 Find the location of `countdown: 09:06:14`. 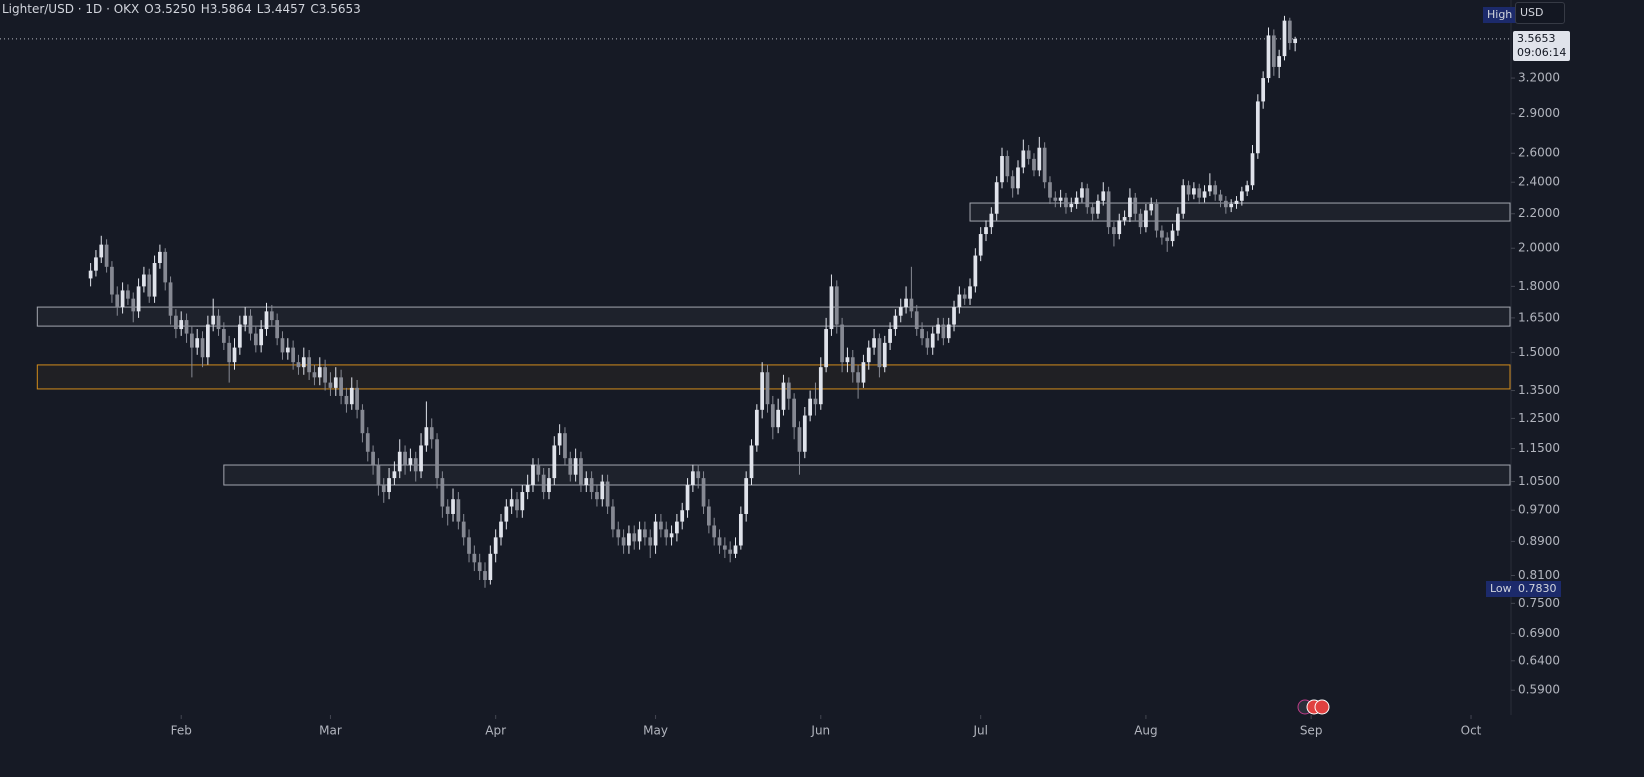

countdown: 09:06:14 is located at coordinates (1542, 52).